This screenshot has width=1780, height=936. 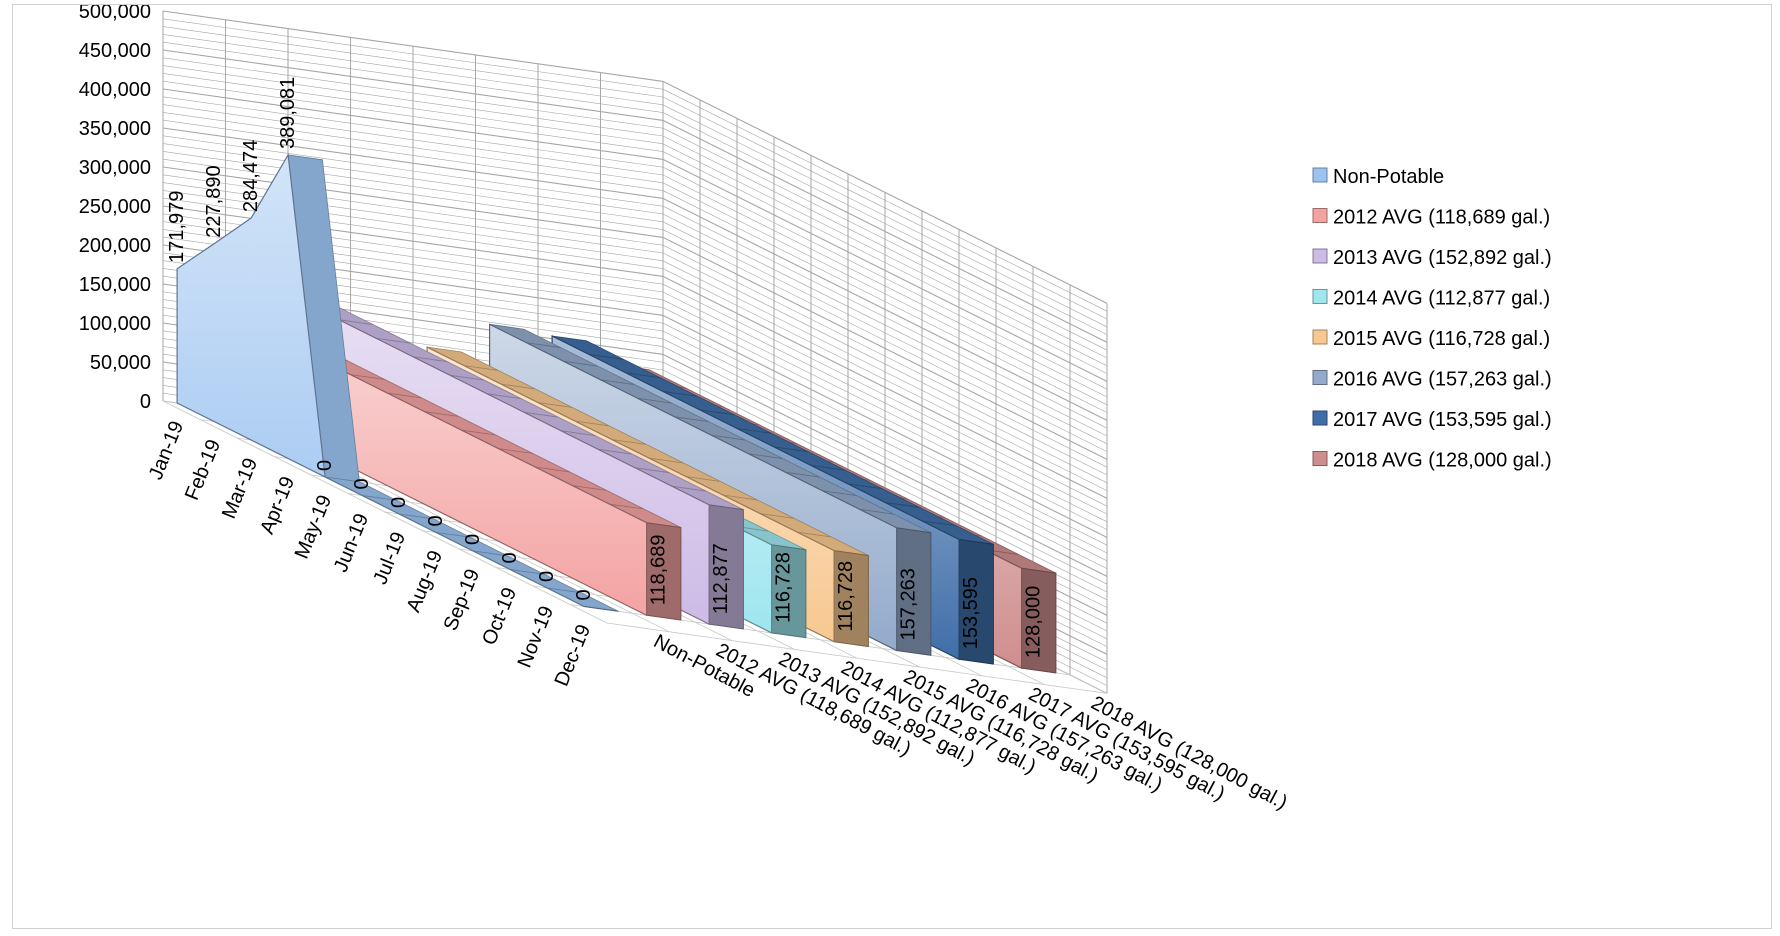 What do you see at coordinates (115, 285) in the screenshot?
I see `y-tick-label: 150,000` at bounding box center [115, 285].